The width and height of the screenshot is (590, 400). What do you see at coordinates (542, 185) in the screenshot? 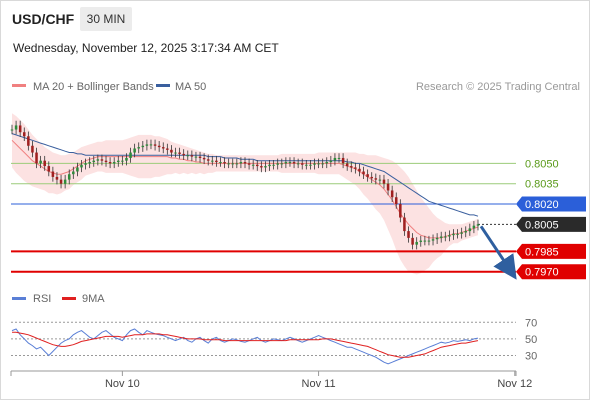
I see `resistance-label: 0.8035` at bounding box center [542, 185].